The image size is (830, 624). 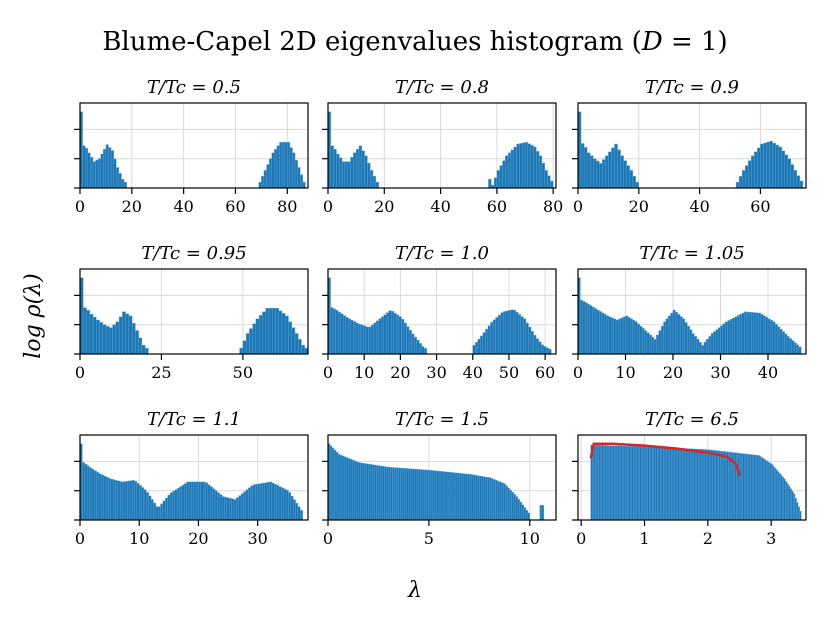 I want to click on subplot-title: T/Tc = 1.1, so click(x=194, y=419).